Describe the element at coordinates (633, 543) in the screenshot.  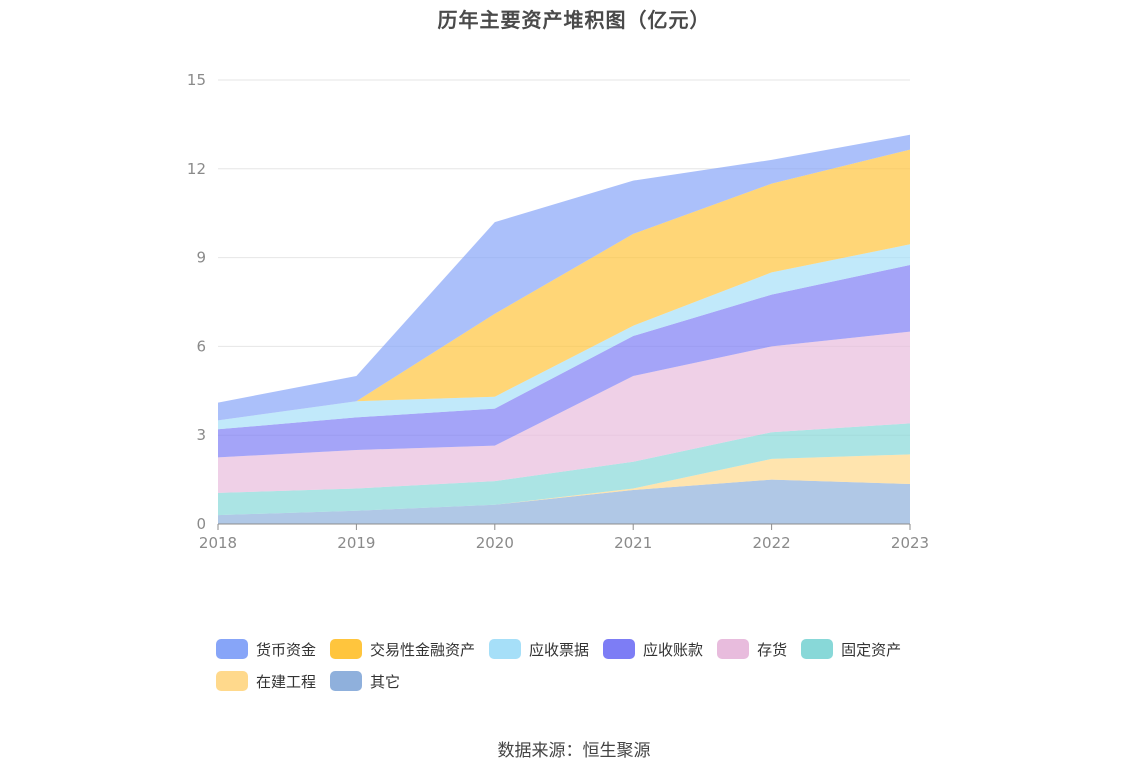
I see `x-tick-label: 2021` at that location.